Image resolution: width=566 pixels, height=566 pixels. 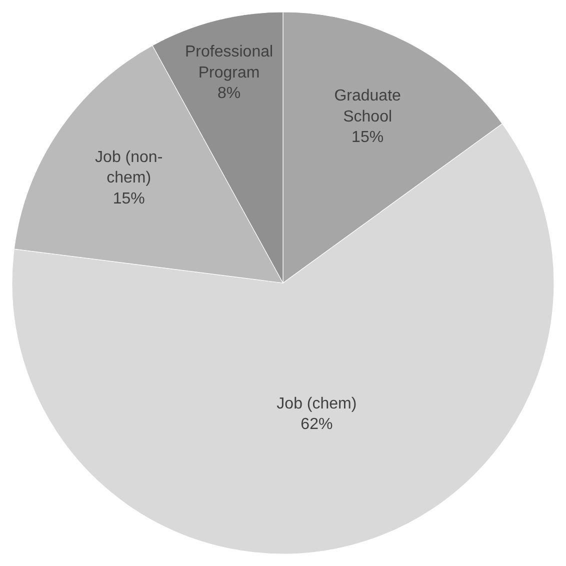 What do you see at coordinates (316, 403) in the screenshot?
I see `slice-label: Job (chem)` at bounding box center [316, 403].